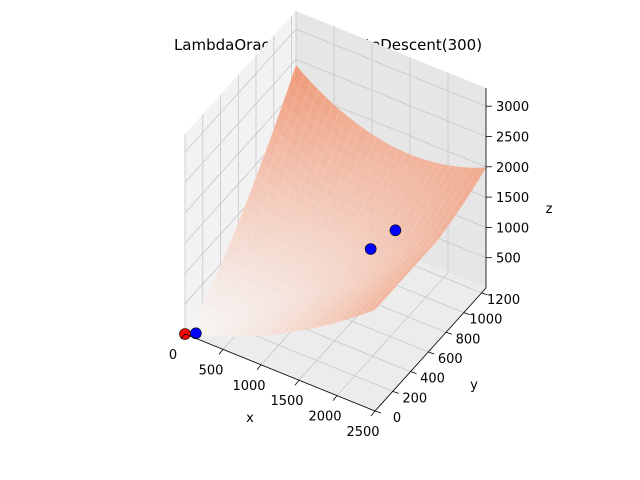 The width and height of the screenshot is (640, 480). Describe the element at coordinates (280, 372) in the screenshot. I see `x-axis-line` at that location.